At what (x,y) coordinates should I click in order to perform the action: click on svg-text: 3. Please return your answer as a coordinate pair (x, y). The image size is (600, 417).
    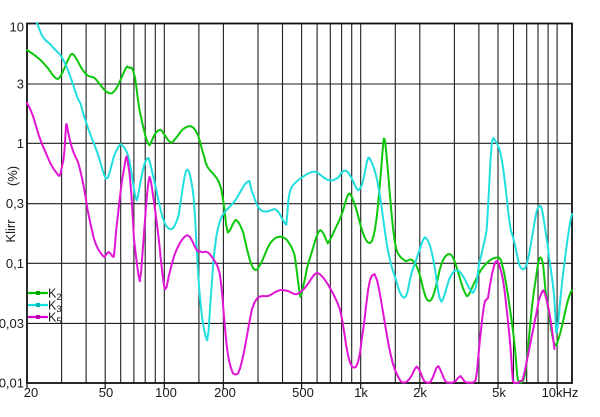
    Looking at the image, I should click on (20, 84).